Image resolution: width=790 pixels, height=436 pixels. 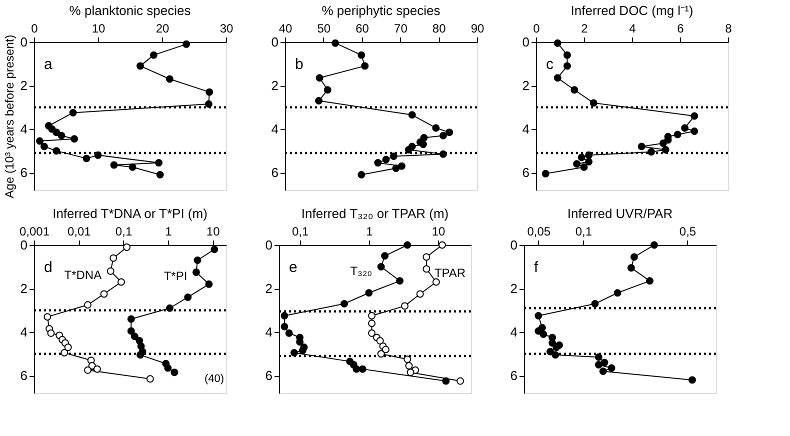 What do you see at coordinates (363, 29) in the screenshot?
I see `x-tick-label: 60` at bounding box center [363, 29].